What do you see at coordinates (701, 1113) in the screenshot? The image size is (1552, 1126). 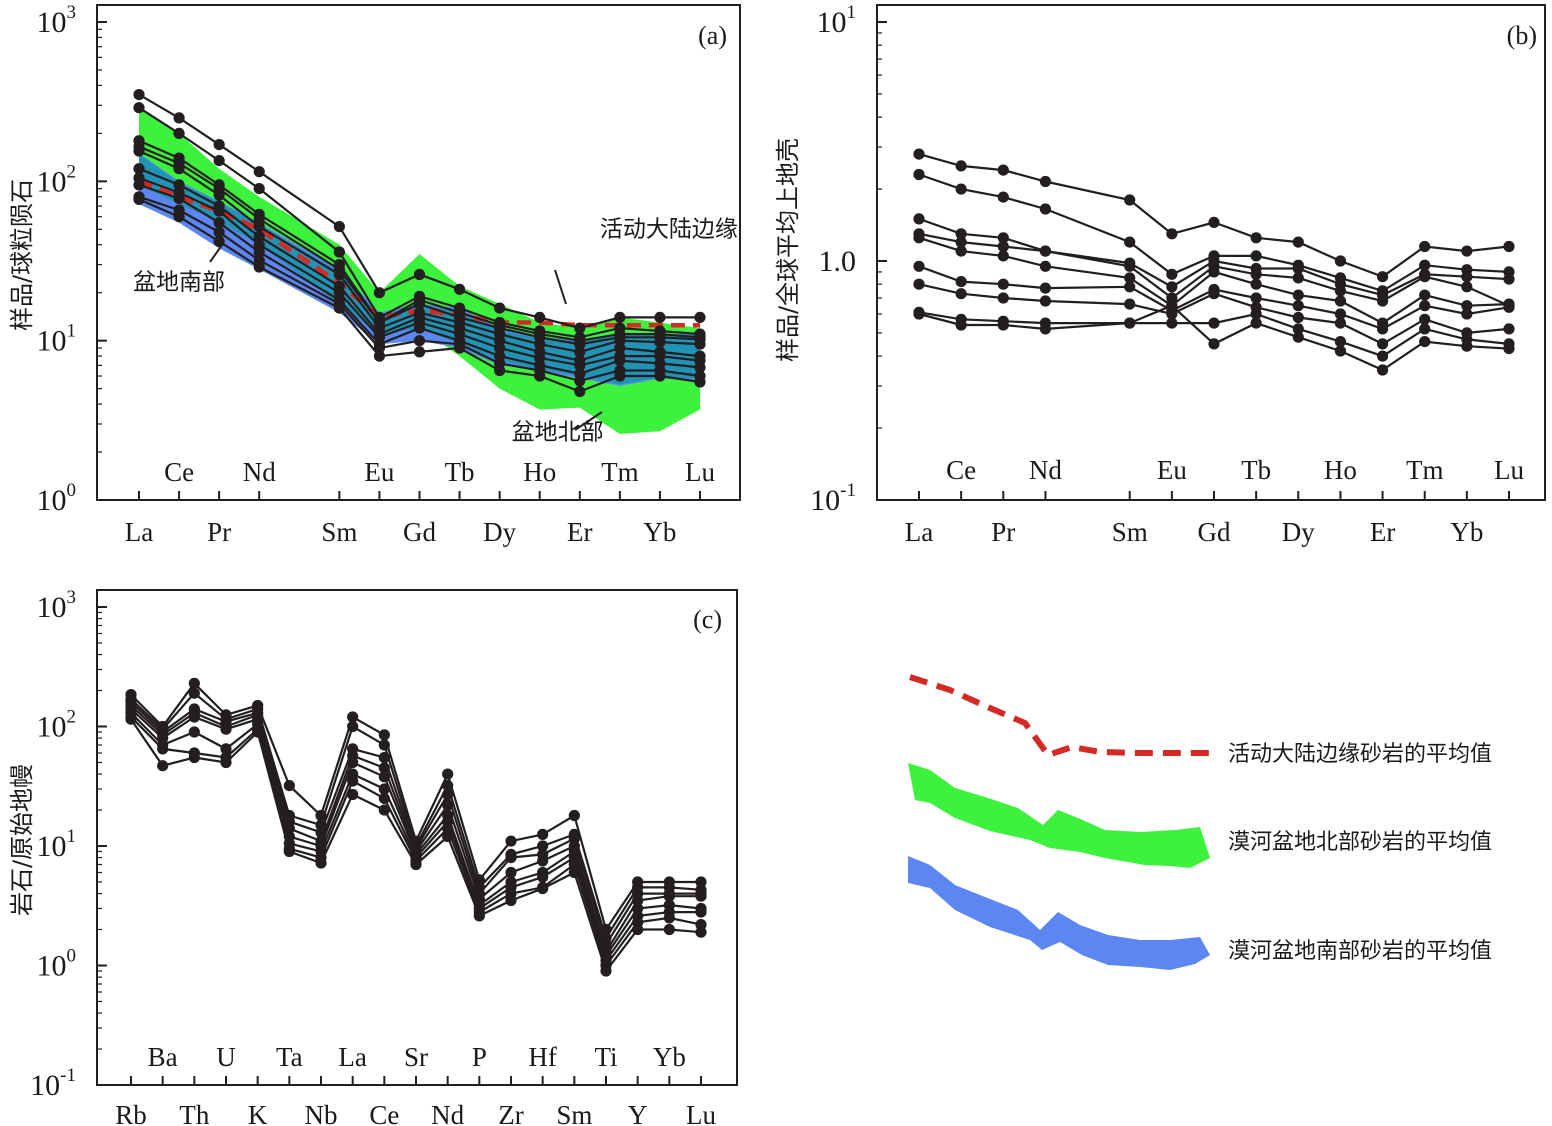 I see `panel-c-xtick-label: Lu` at bounding box center [701, 1113].